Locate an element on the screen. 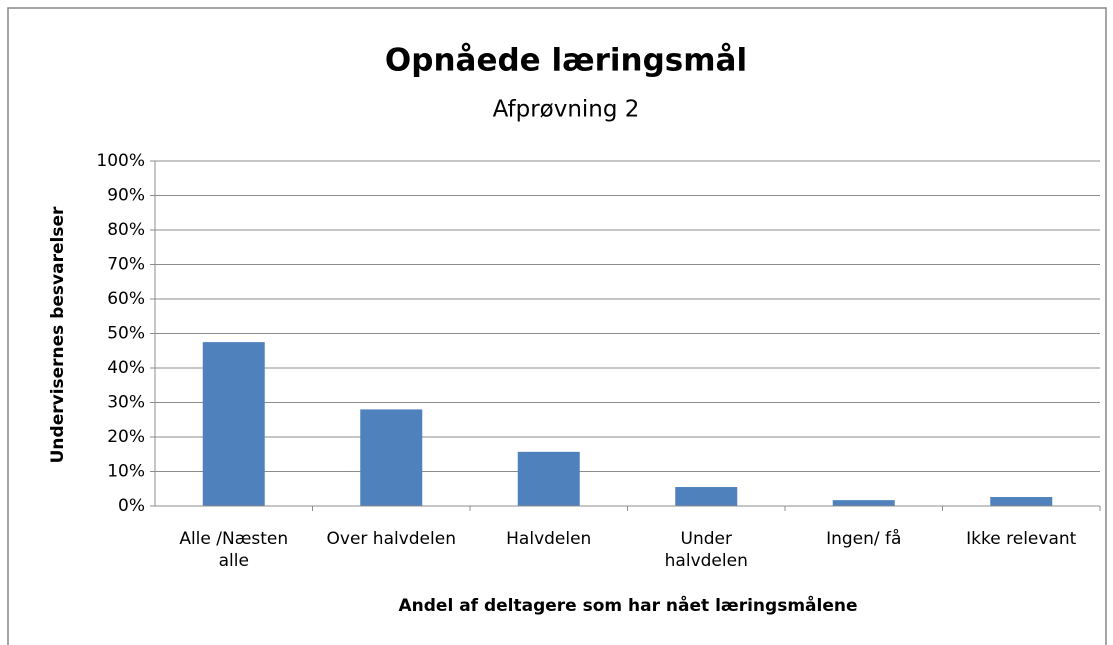  x-tick-label: Ikke relevant is located at coordinates (1021, 539).